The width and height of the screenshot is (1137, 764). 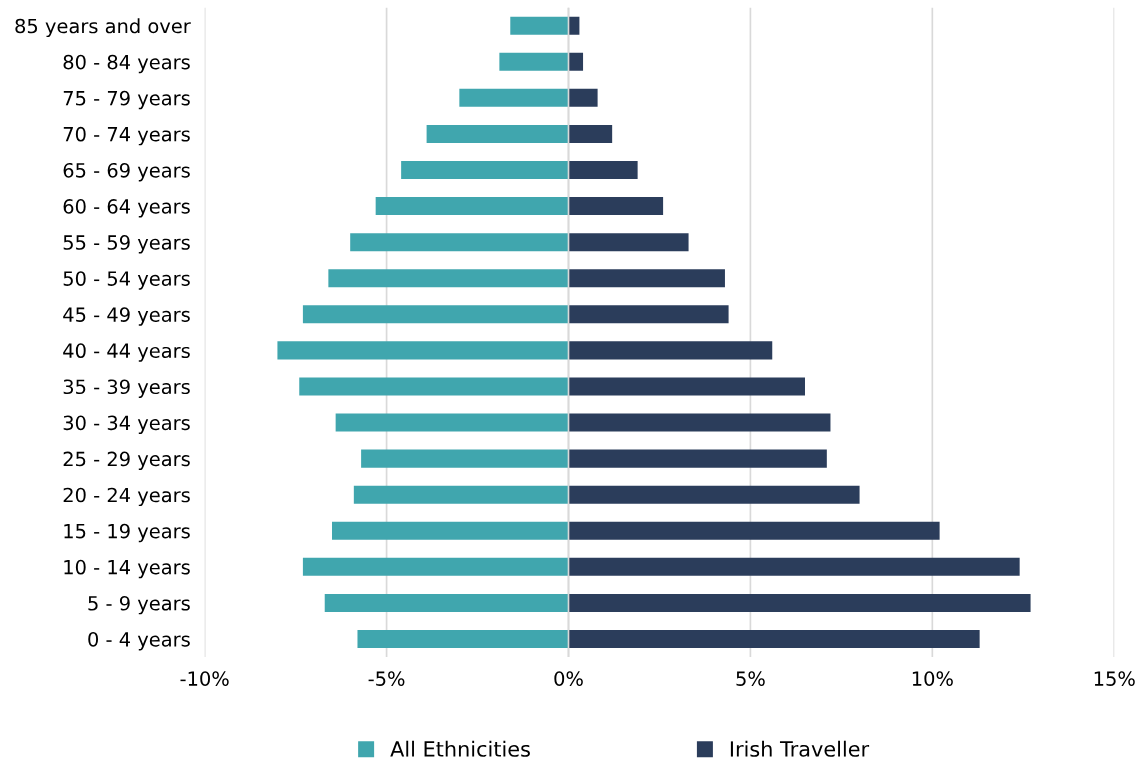 I want to click on legend-label: All Ethnicities, so click(x=460, y=748).